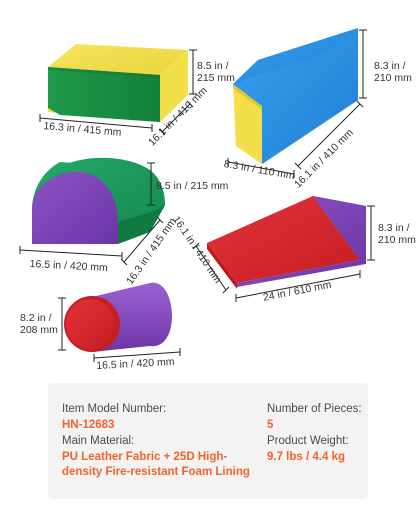 The image size is (416, 520). What do you see at coordinates (270, 425) in the screenshot?
I see `pieces-value: 5` at bounding box center [270, 425].